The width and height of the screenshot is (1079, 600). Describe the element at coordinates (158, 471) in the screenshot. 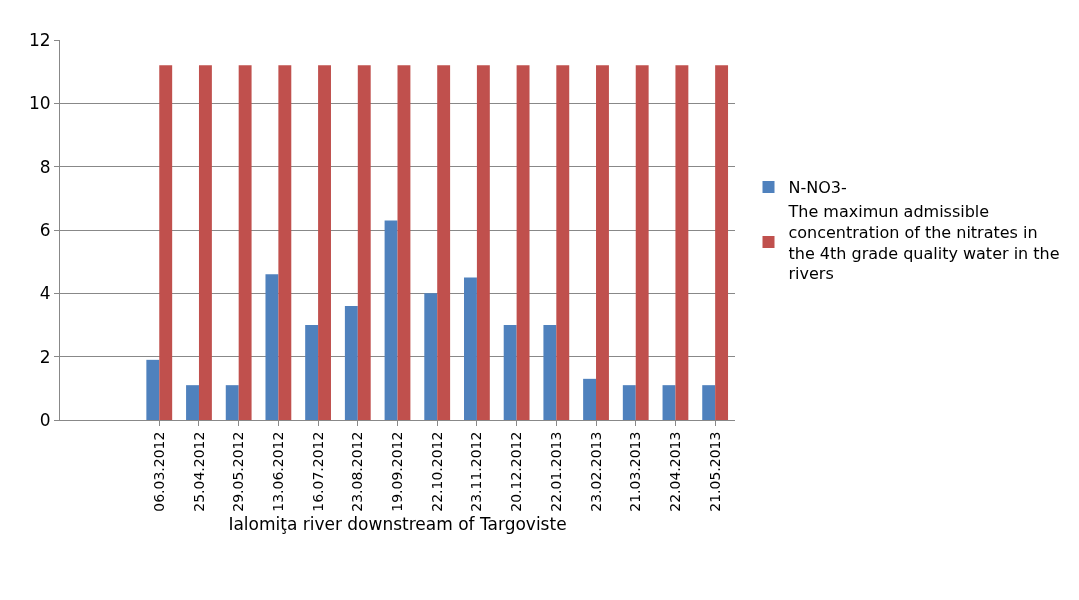

I see `x-tick-label: 06.03.2012` at that location.